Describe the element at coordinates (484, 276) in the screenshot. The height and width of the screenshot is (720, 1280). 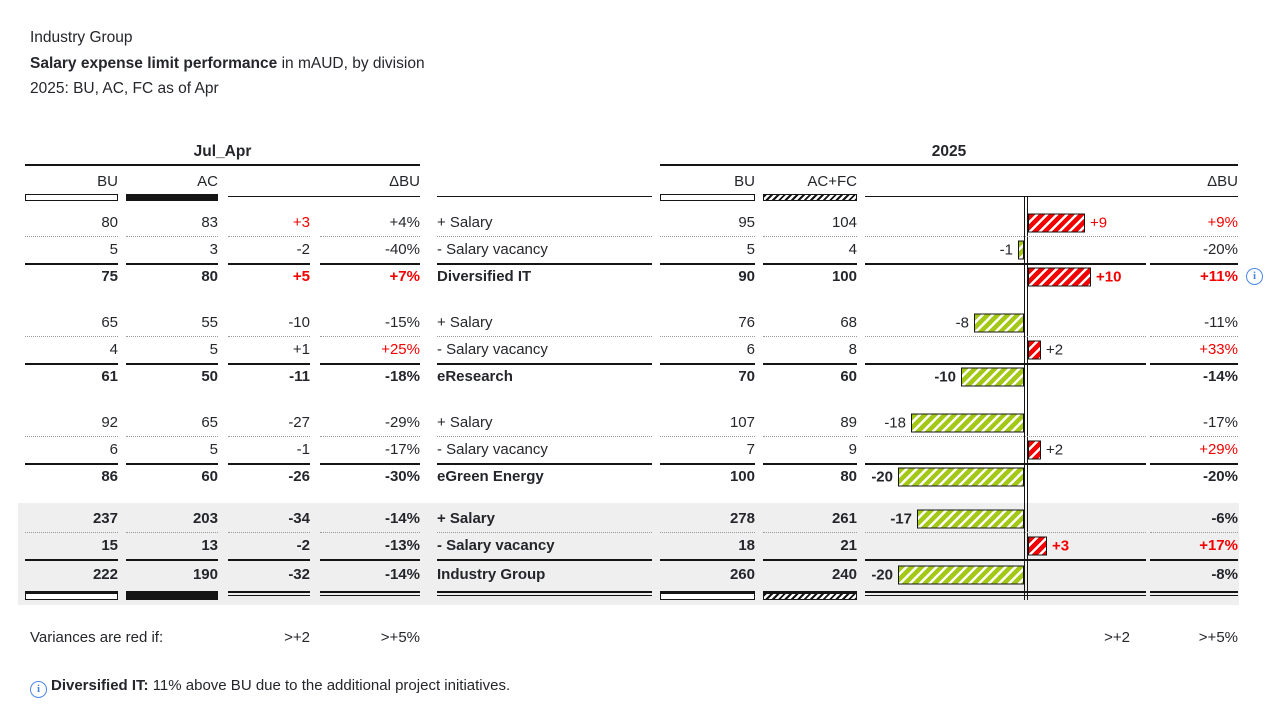
I see `row-label: Diversified IT` at that location.